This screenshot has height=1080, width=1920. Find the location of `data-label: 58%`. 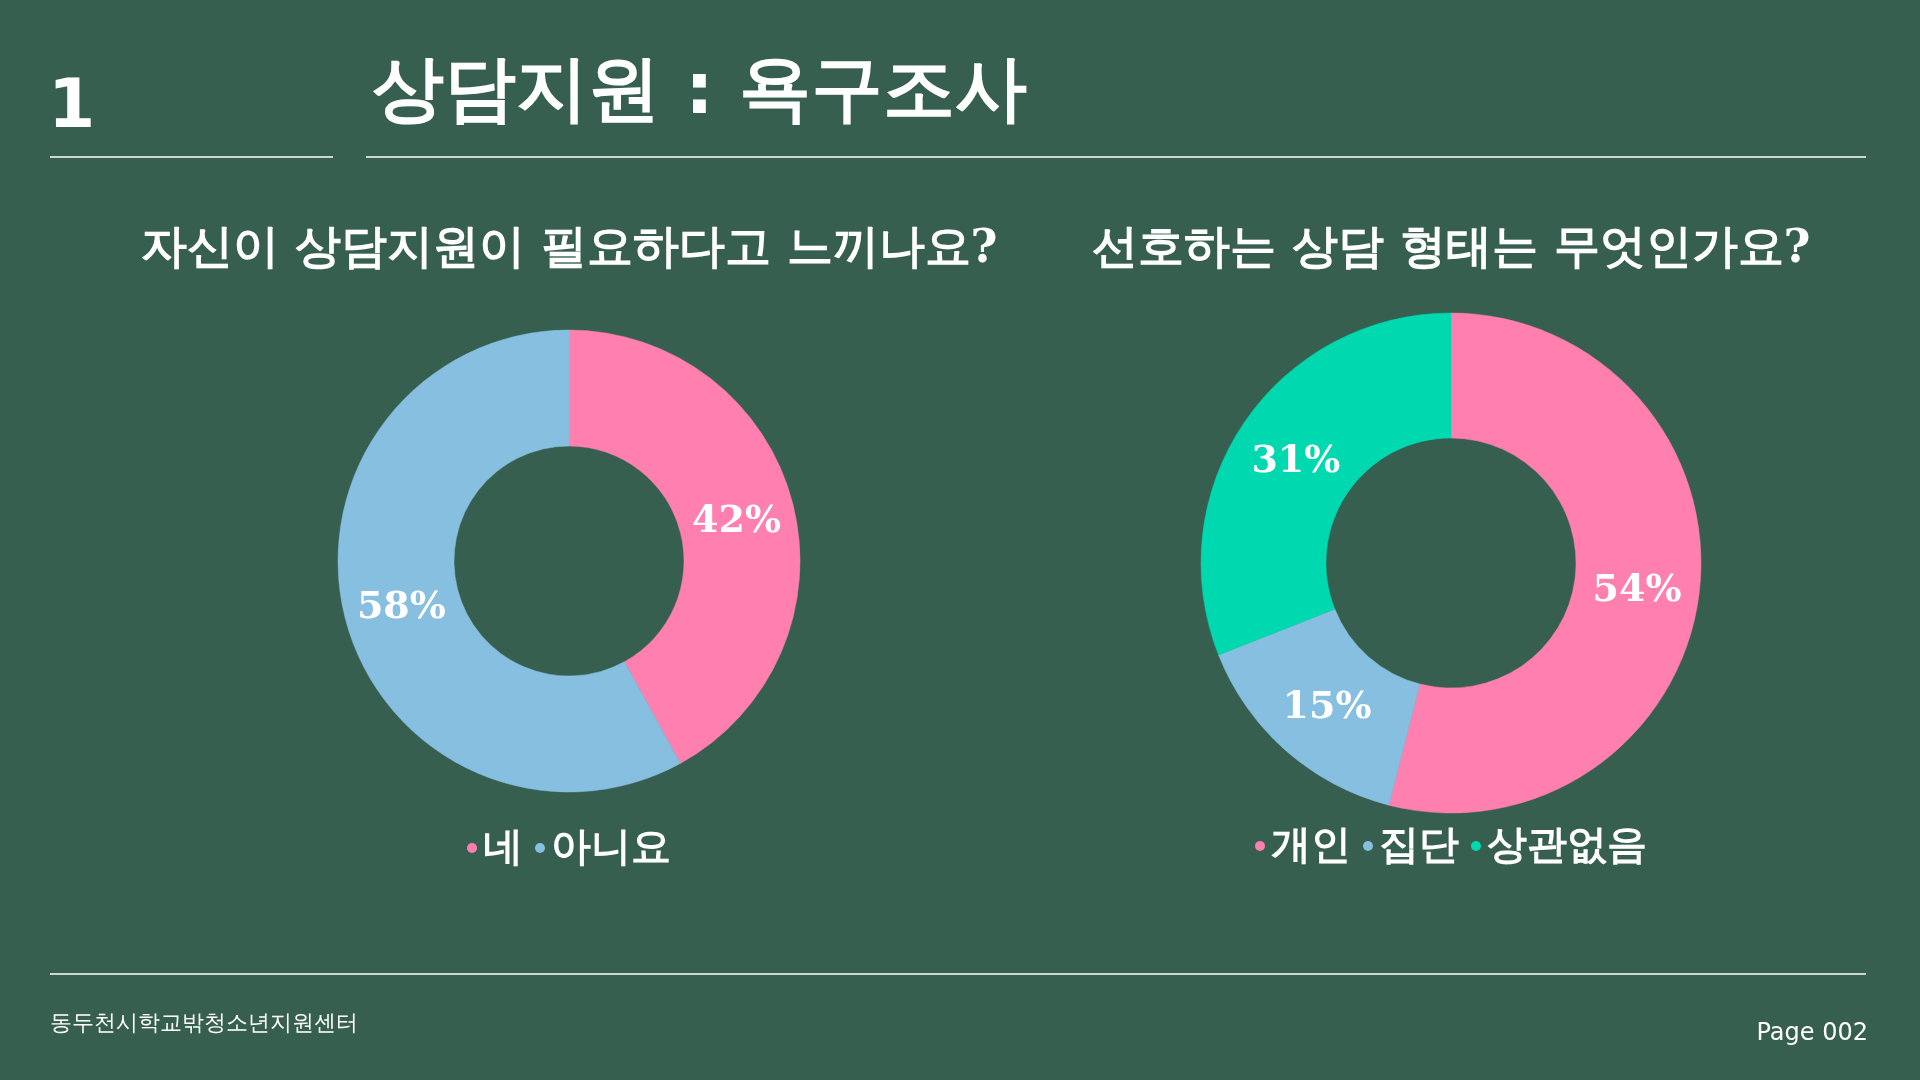

data-label: 58% is located at coordinates (401, 605).